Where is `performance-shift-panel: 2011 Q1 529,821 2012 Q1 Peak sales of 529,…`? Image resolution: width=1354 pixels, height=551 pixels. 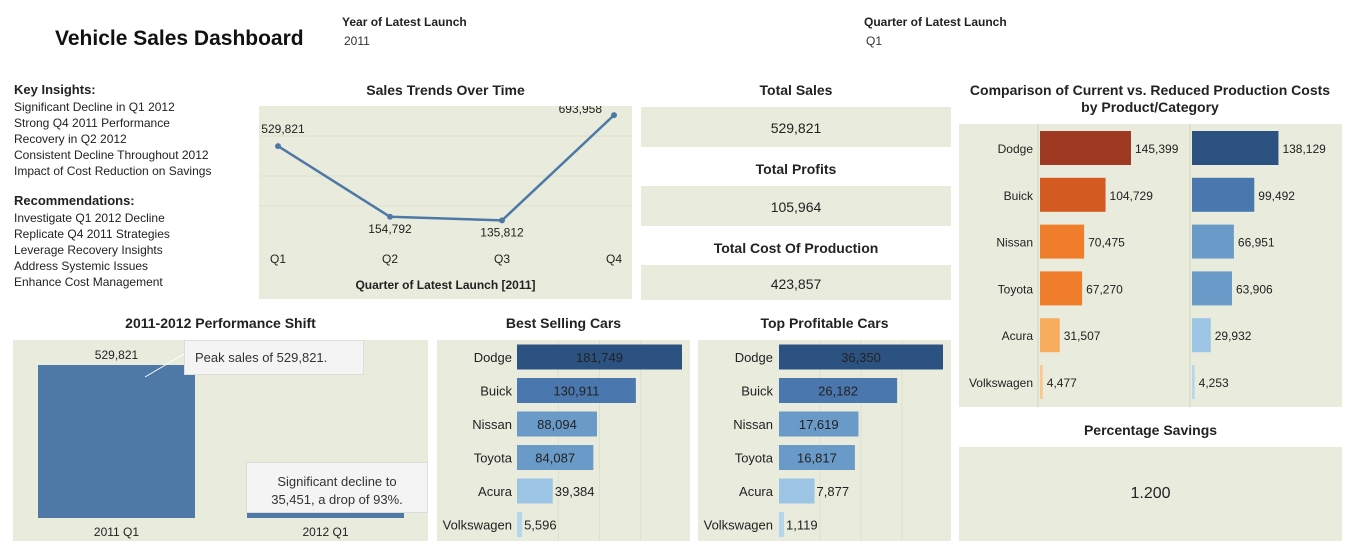
performance-shift-panel: 2011 Q1 529,821 2012 Q1 Peak sales of 529,… is located at coordinates (220, 440).